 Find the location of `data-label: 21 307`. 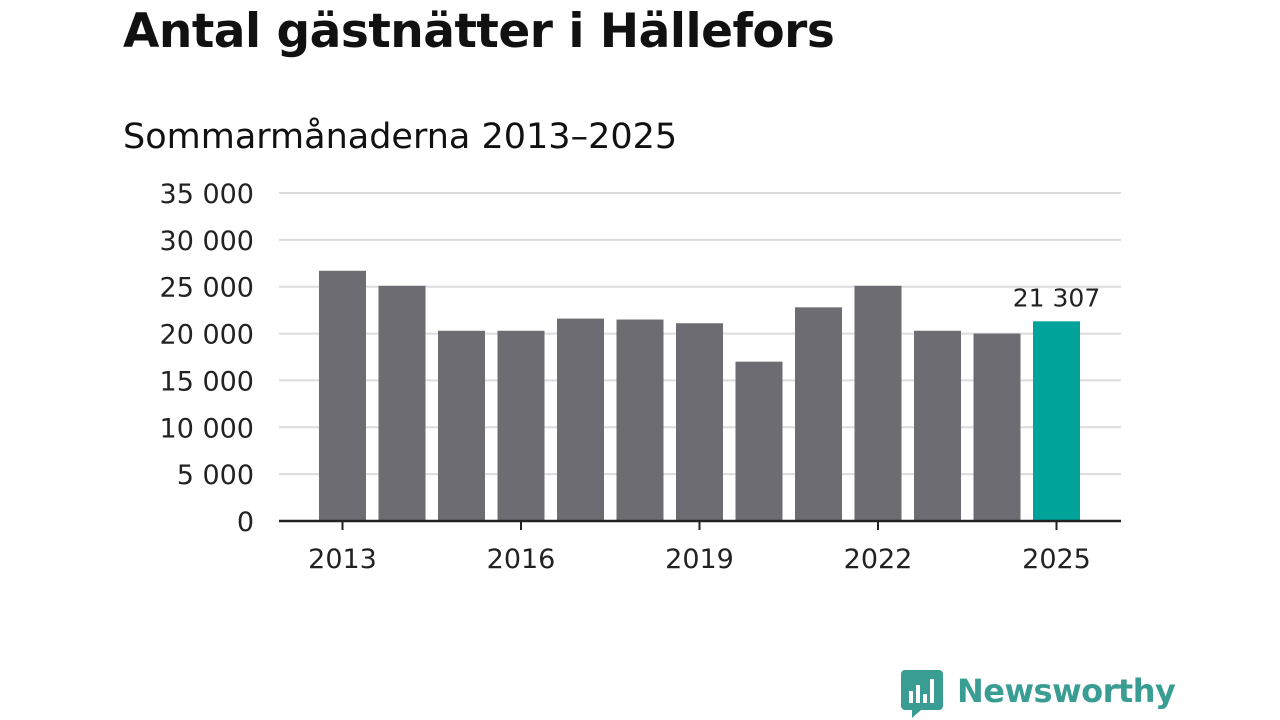

data-label: 21 307 is located at coordinates (1056, 297).